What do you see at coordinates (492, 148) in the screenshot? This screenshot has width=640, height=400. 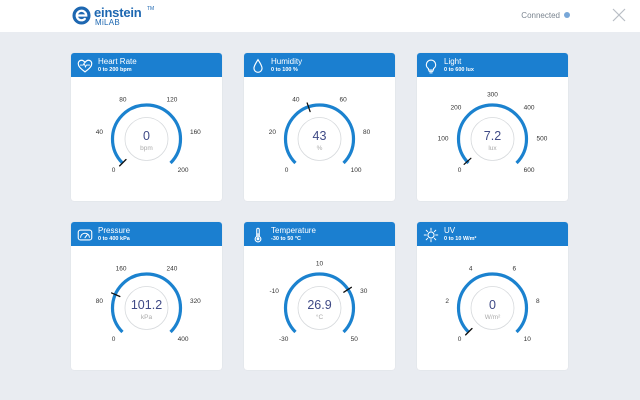 I see `gauge-unit: lux` at bounding box center [492, 148].